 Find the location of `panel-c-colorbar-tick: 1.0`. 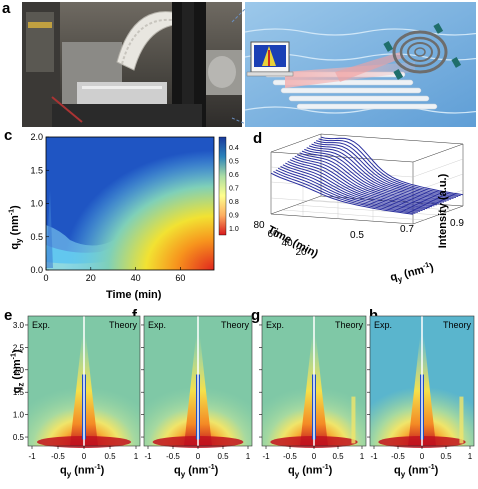

panel-c-colorbar-tick: 1.0 is located at coordinates (234, 229).